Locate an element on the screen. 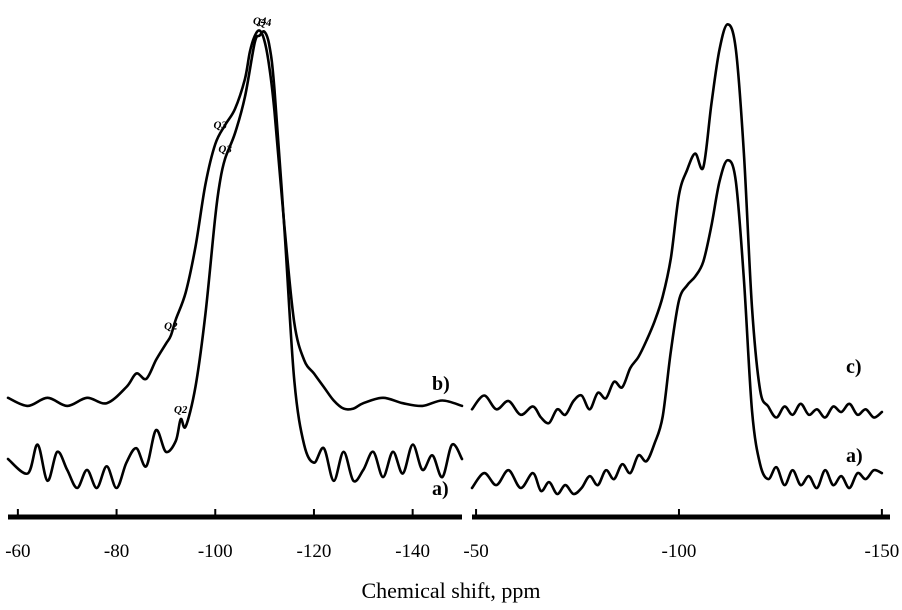 Image resolution: width=902 pixels, height=610 pixels. x-tick-label: -140 is located at coordinates (412, 551).